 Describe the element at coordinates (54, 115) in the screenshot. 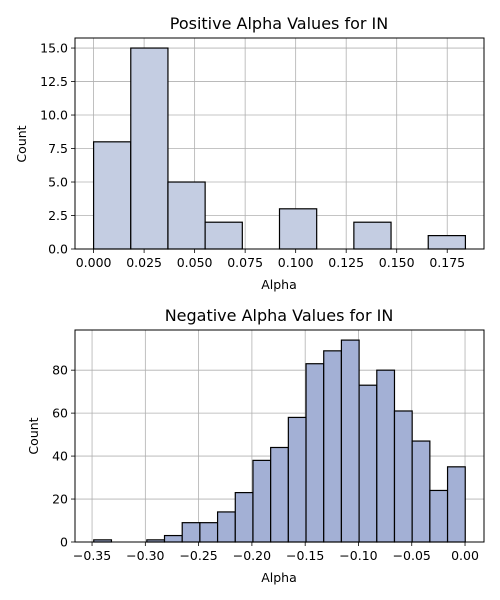

I see `y-tick-label: 10.0` at that location.